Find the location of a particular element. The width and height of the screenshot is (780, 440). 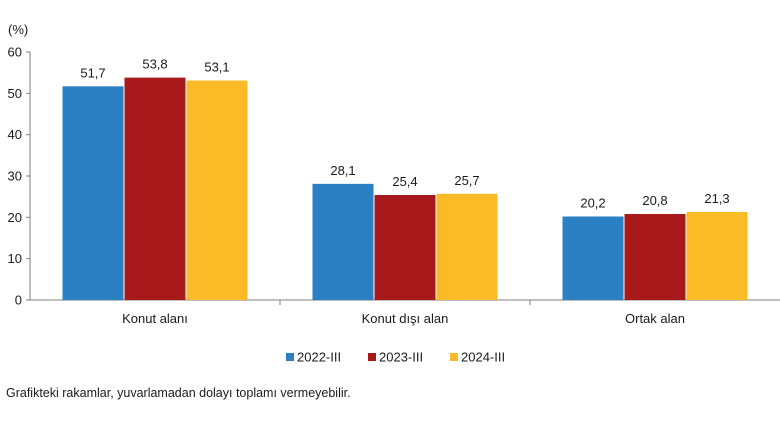

y-tick-label: 50 is located at coordinates (15, 93).